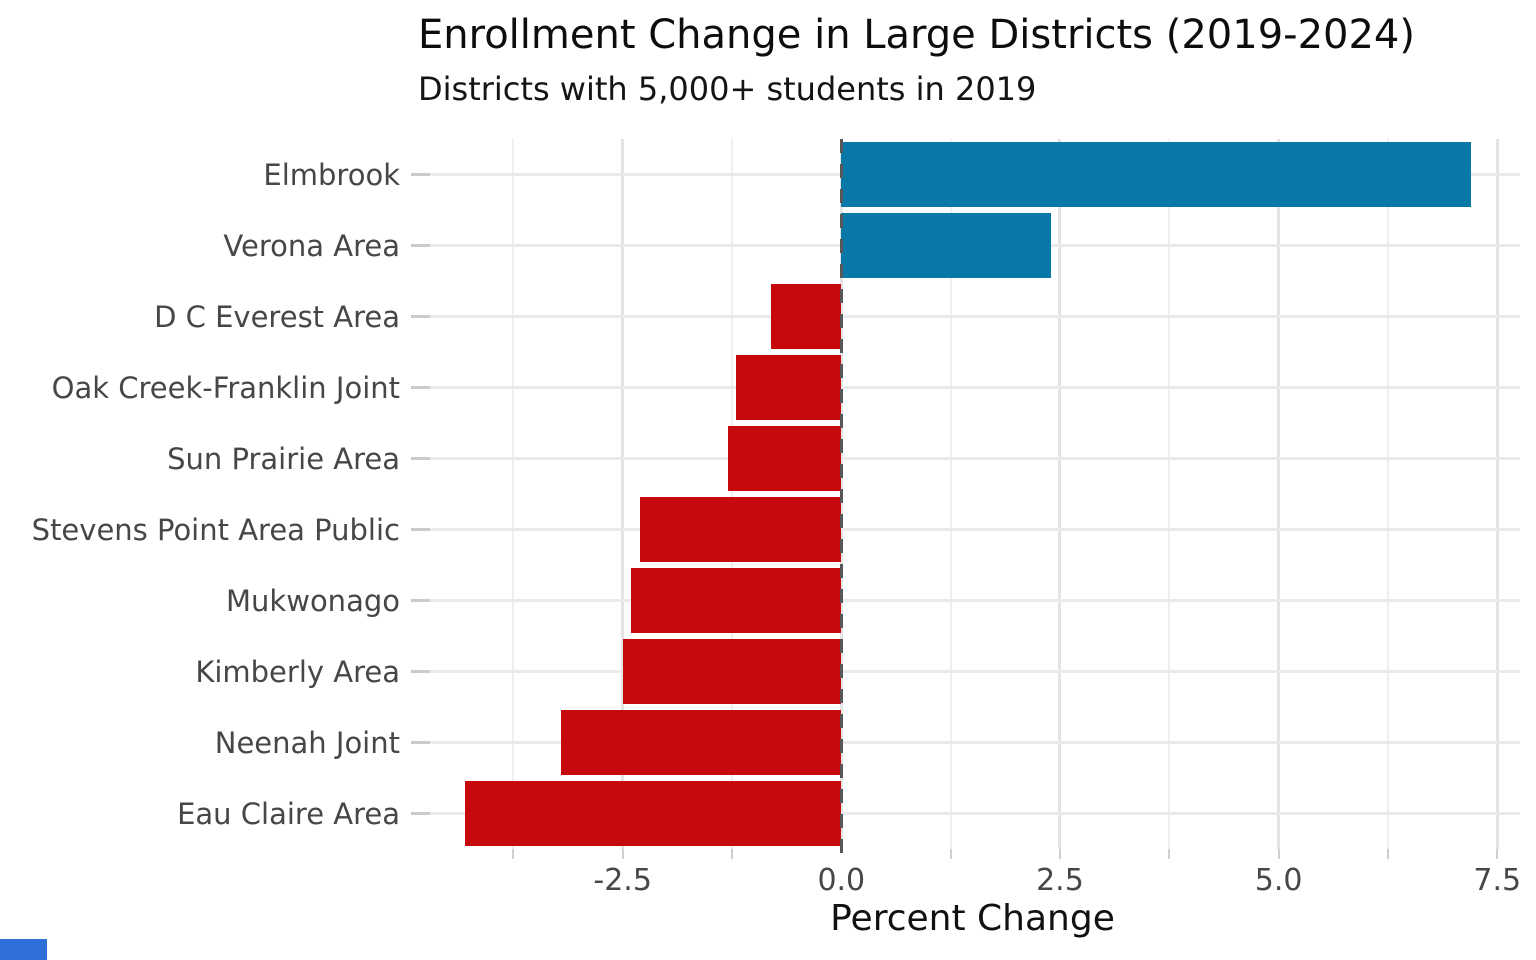 The width and height of the screenshot is (1536, 960). Describe the element at coordinates (215, 529) in the screenshot. I see `y-label-stevens-point-area-public: Stevens Point Area Public` at that location.